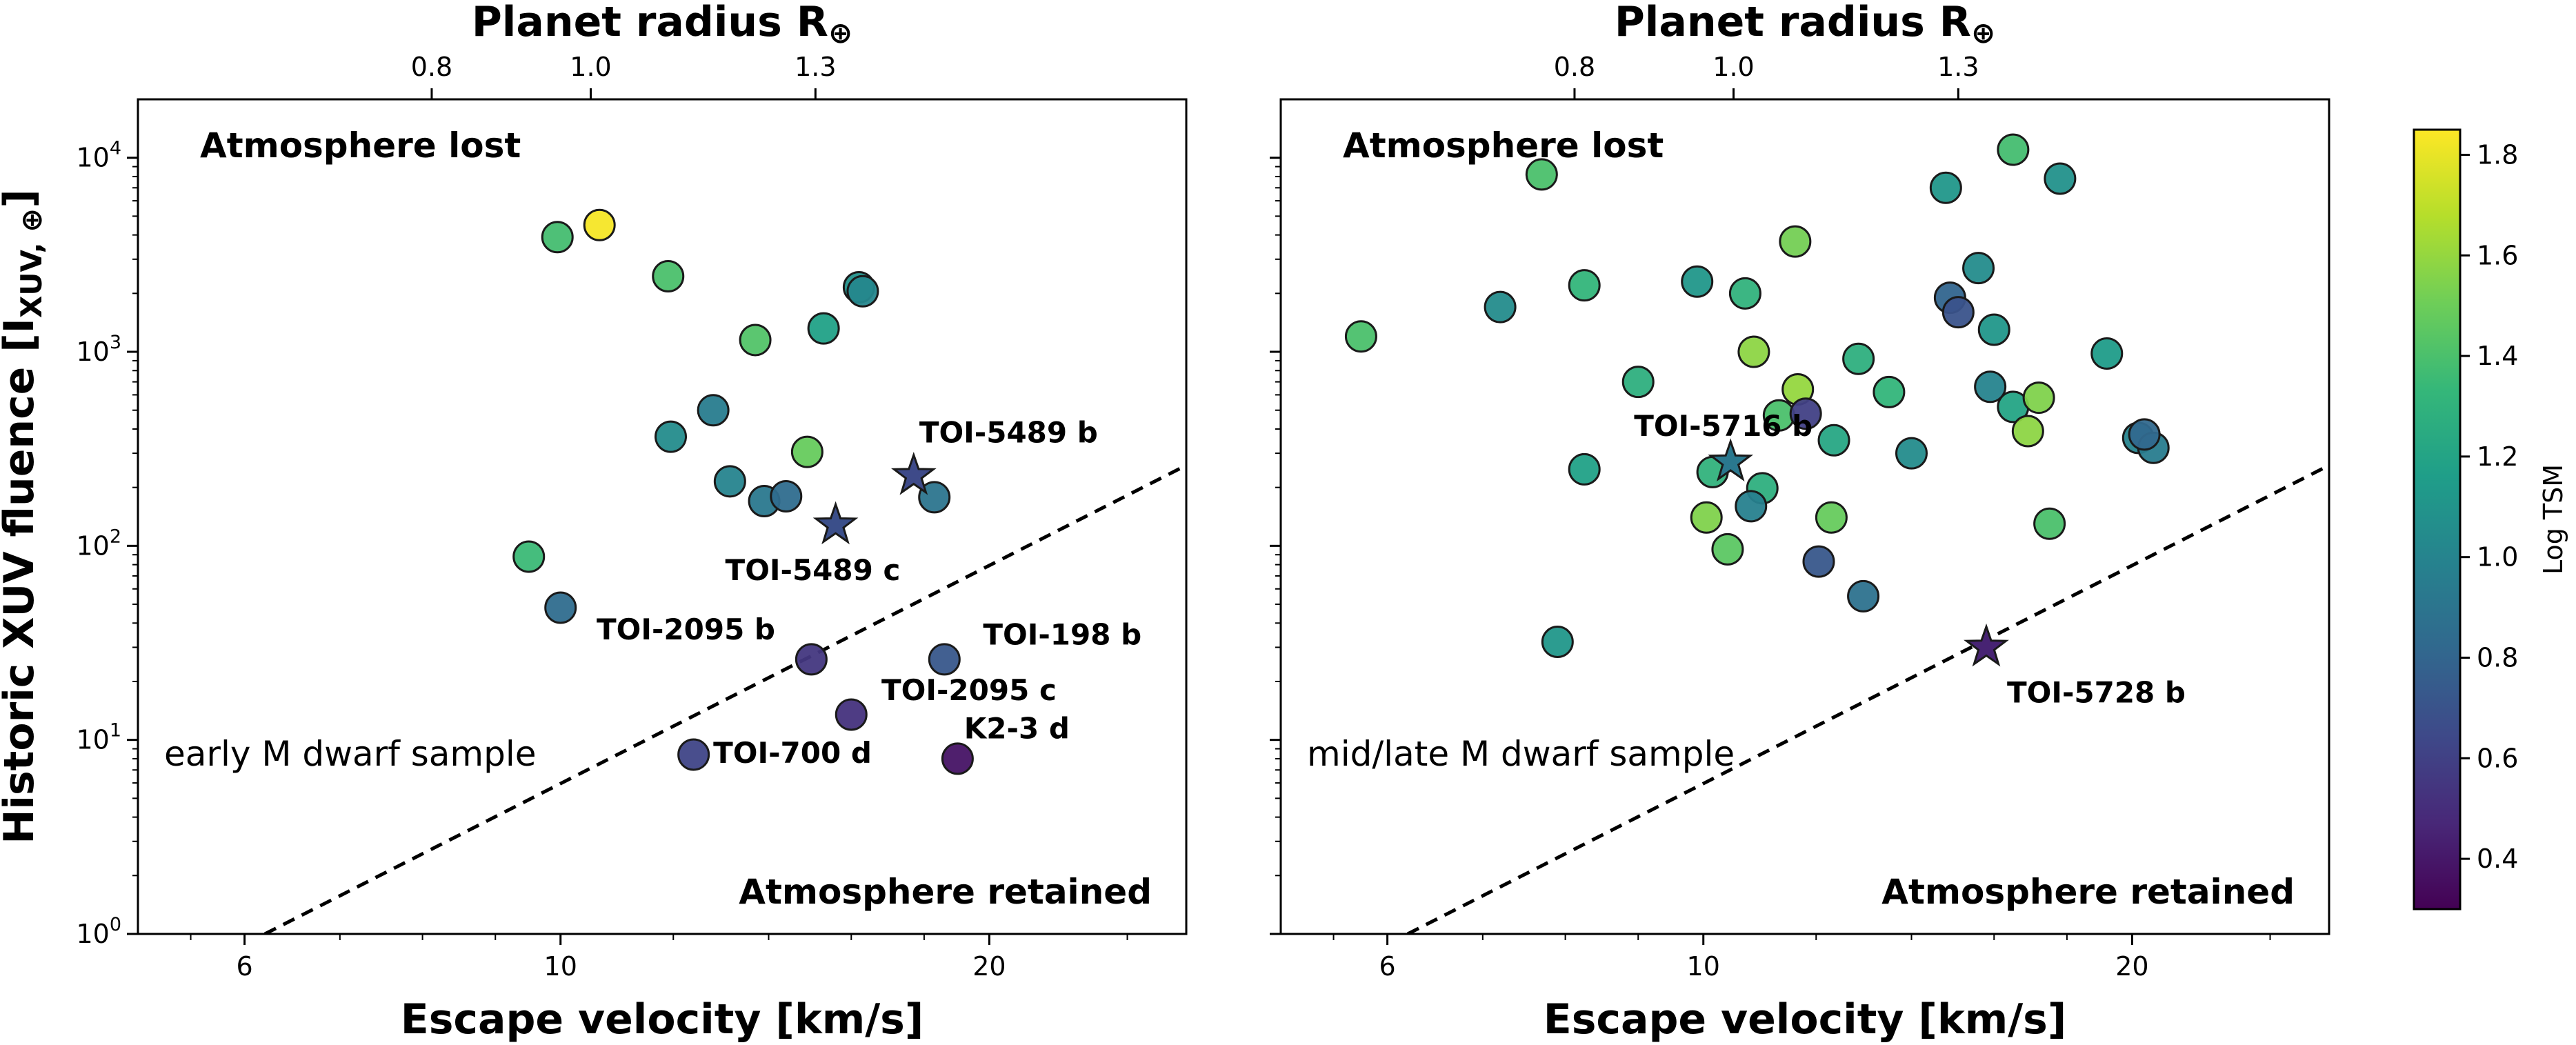 Image resolution: width=2576 pixels, height=1045 pixels. Describe the element at coordinates (360, 146) in the screenshot. I see `left-region-top-label: Atmosphere lost` at that location.